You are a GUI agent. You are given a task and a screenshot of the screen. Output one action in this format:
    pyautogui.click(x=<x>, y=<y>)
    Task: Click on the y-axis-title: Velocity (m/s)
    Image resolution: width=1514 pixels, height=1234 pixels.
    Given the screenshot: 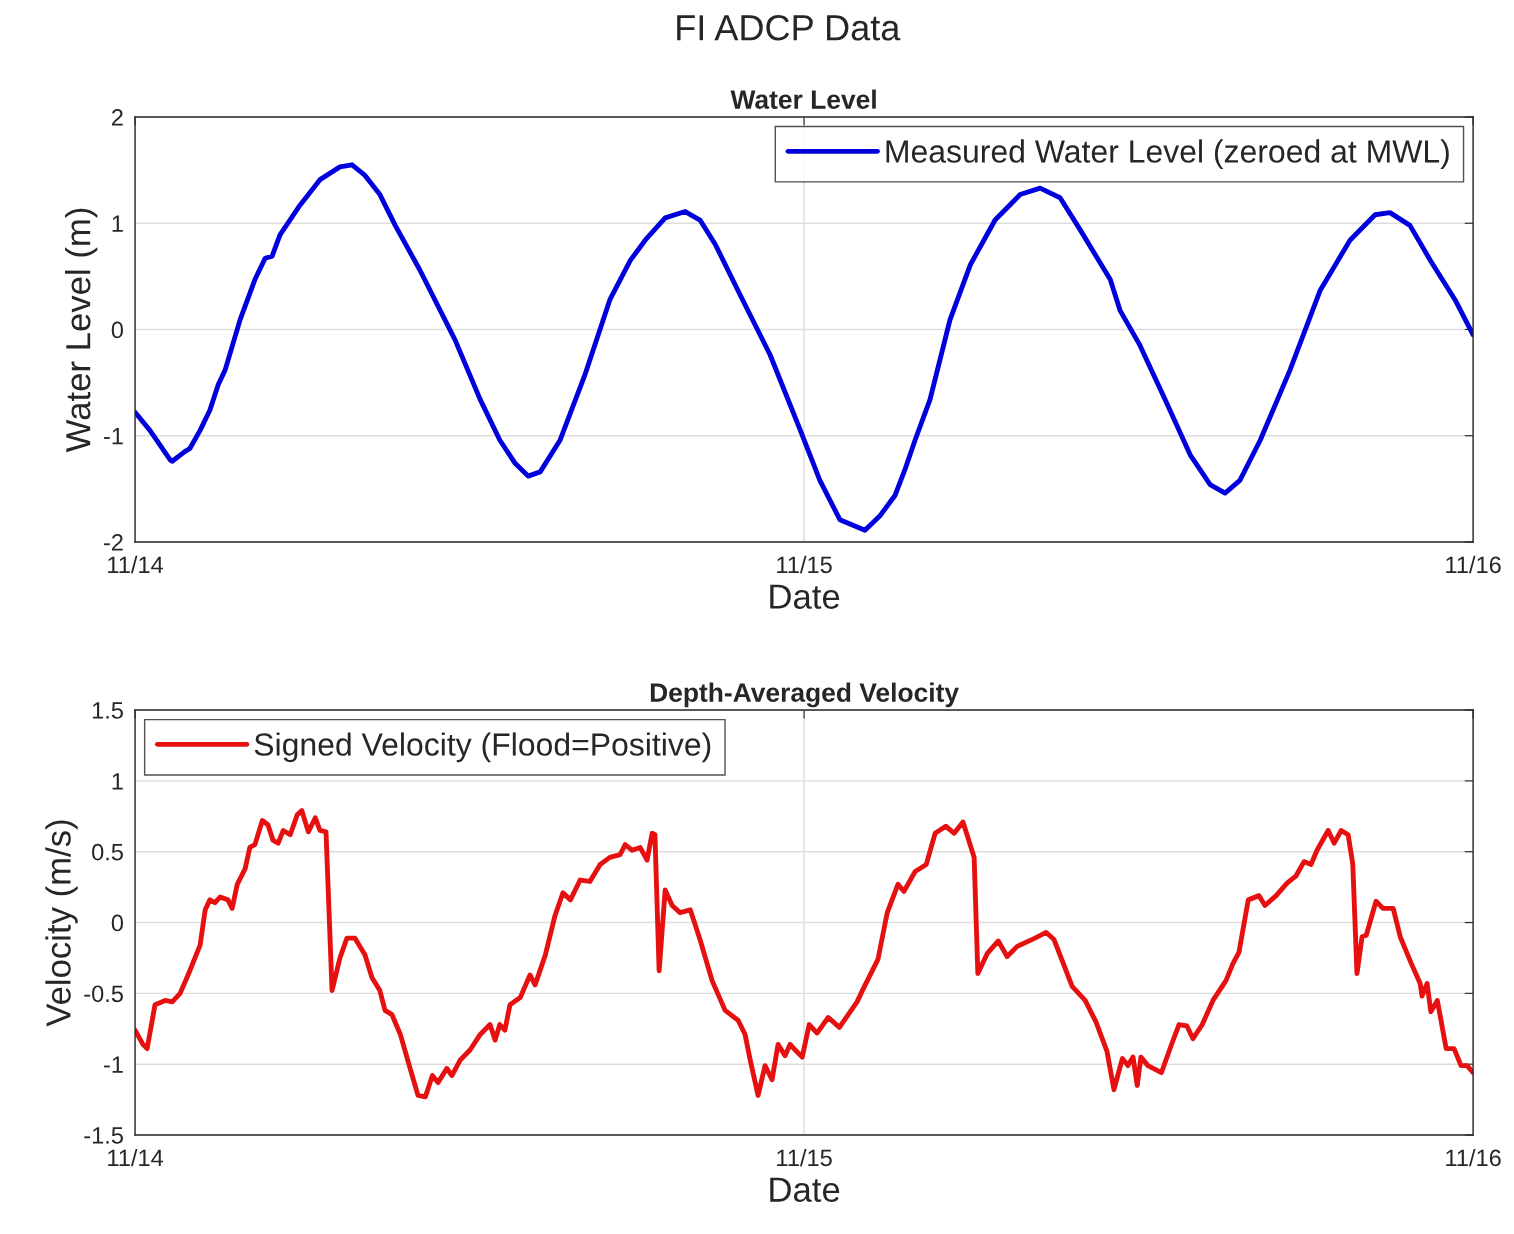 What is the action you would take?
    pyautogui.click(x=61, y=923)
    